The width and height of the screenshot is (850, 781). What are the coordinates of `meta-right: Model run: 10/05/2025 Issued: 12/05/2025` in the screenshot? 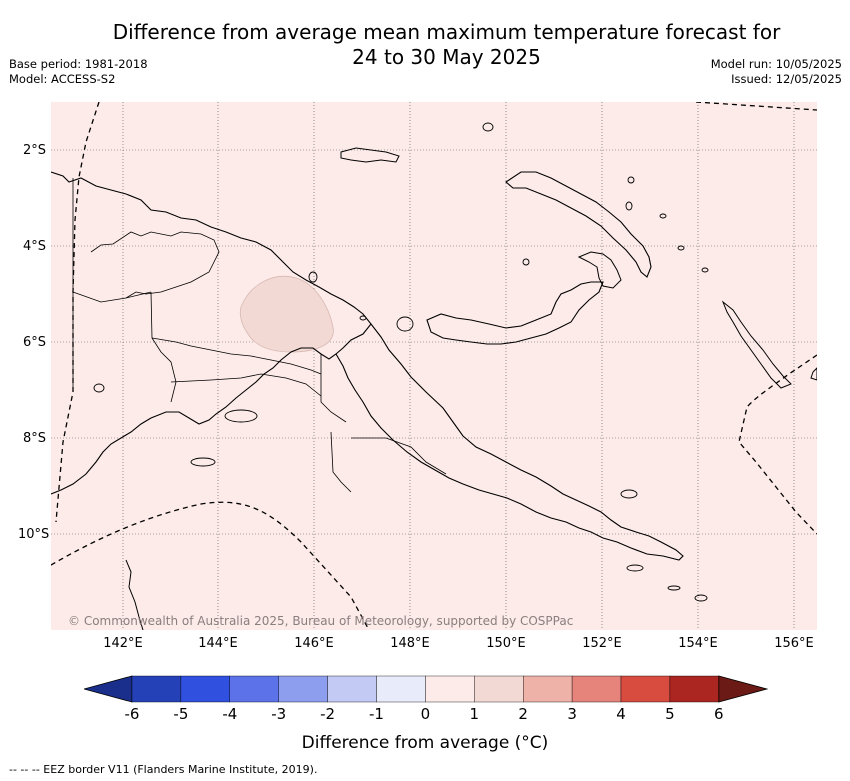 It's located at (776, 72).